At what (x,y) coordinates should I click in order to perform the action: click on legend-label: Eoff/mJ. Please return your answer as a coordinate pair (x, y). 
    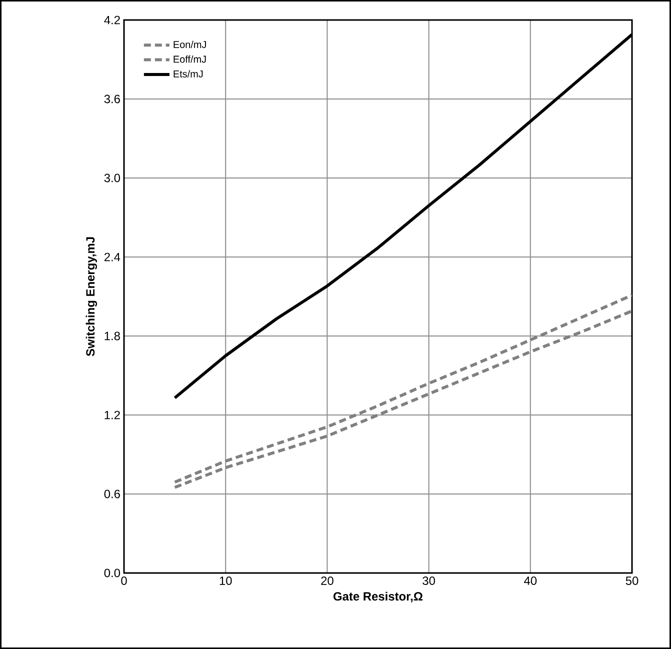
    Looking at the image, I should click on (190, 59).